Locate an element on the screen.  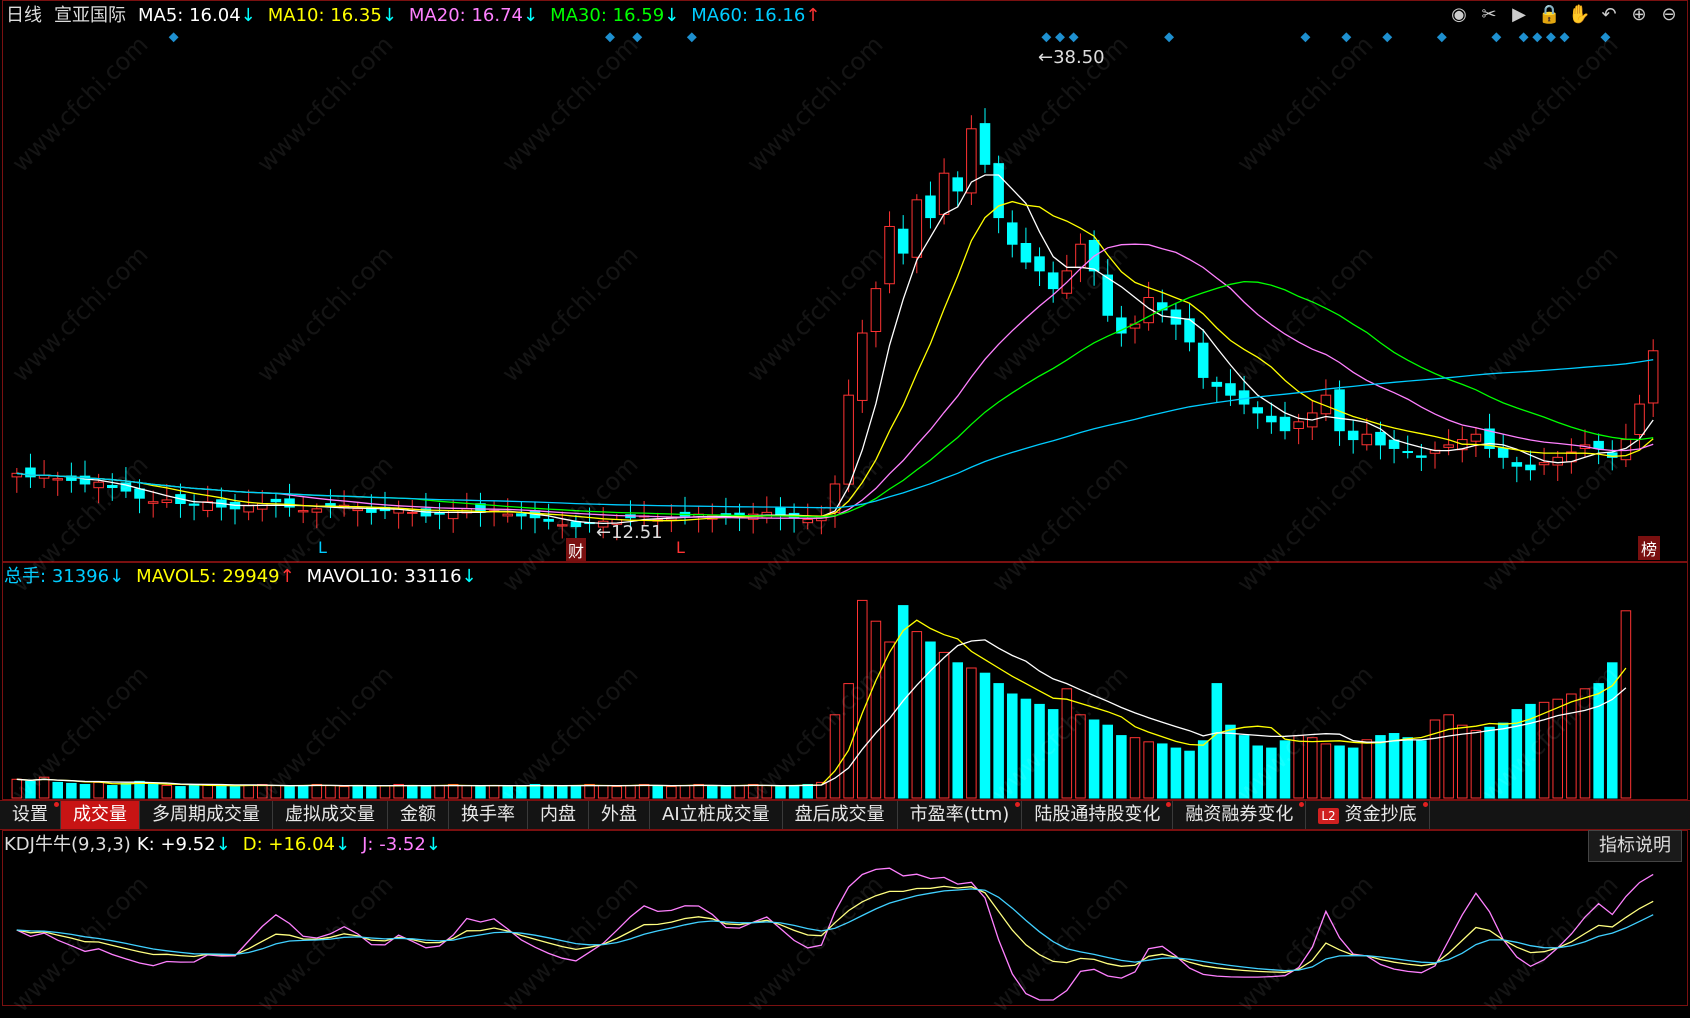
tab-label: 多周期成交量 is located at coordinates (206, 814).